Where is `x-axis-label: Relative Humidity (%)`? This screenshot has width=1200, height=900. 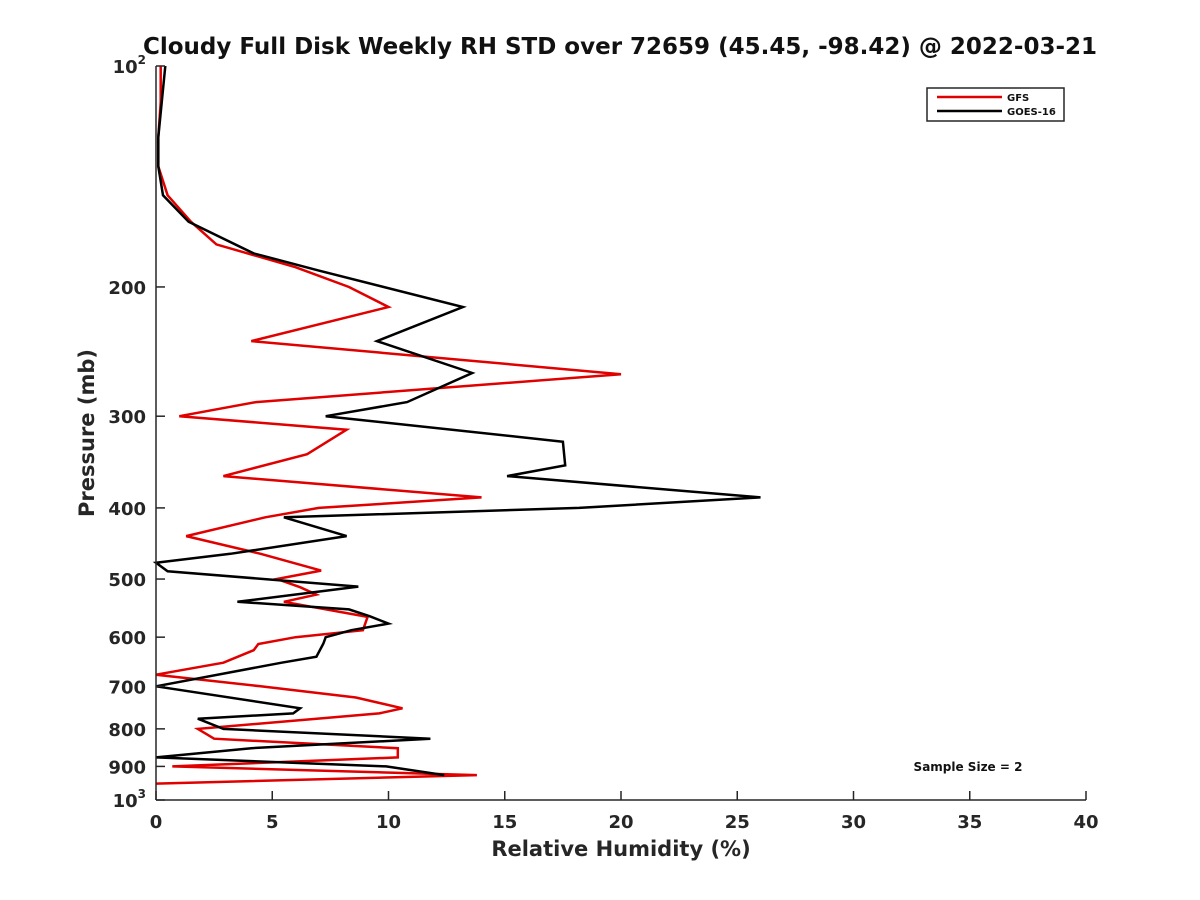 x-axis-label: Relative Humidity (%) is located at coordinates (620, 849).